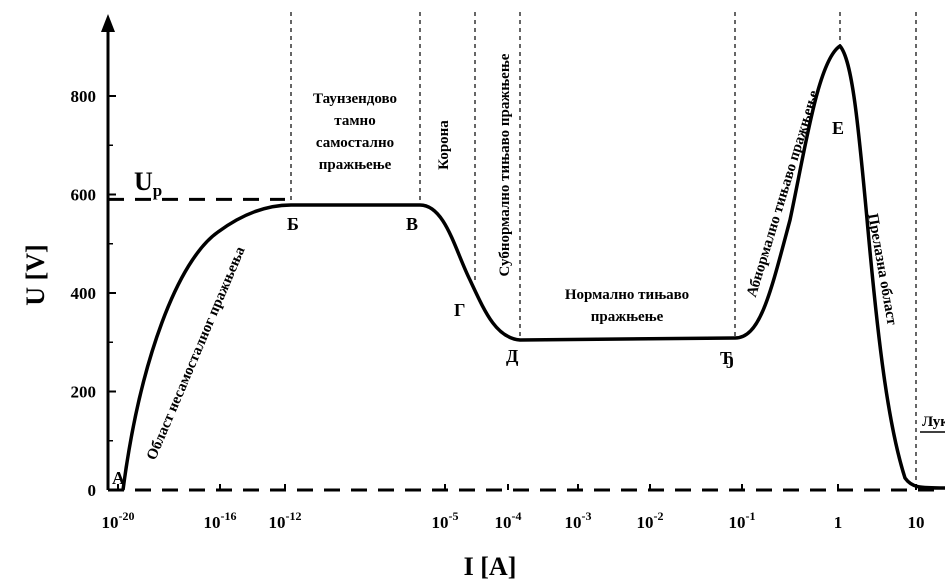 The width and height of the screenshot is (945, 583). I want to click on breakdown-voltage-label: Up, so click(148, 183).